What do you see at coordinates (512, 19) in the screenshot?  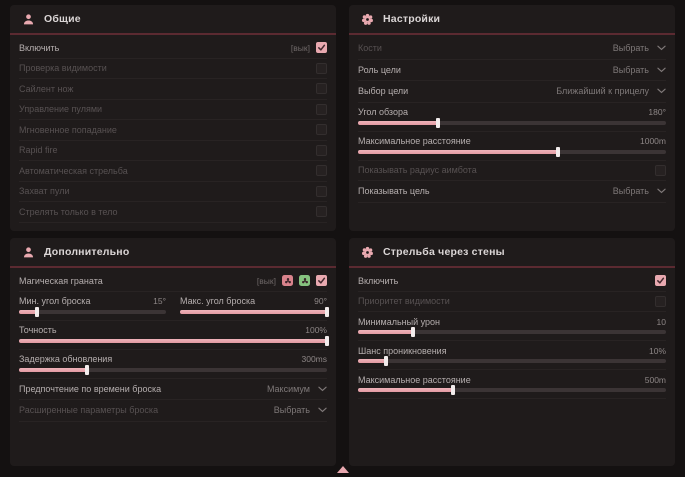 I see `panel-header: Настройки` at bounding box center [512, 19].